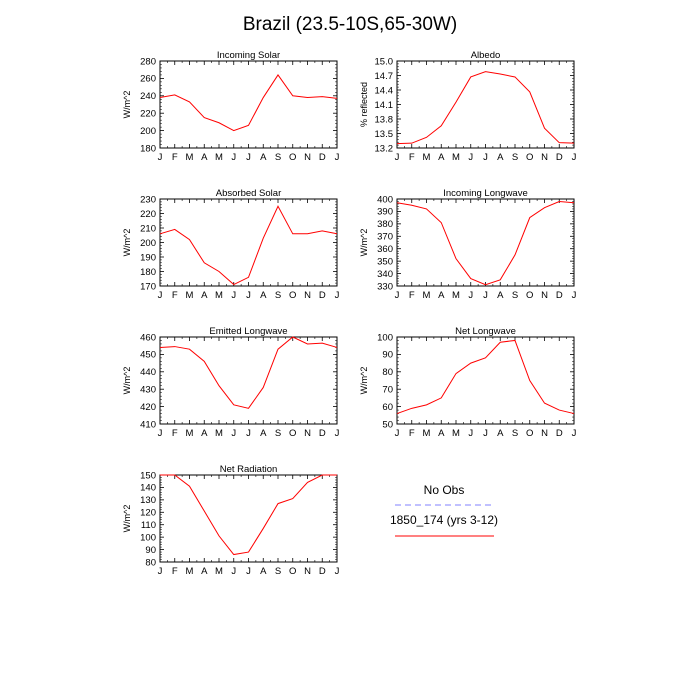 The image size is (700, 700). I want to click on y-tick-label: 260, so click(148, 79).